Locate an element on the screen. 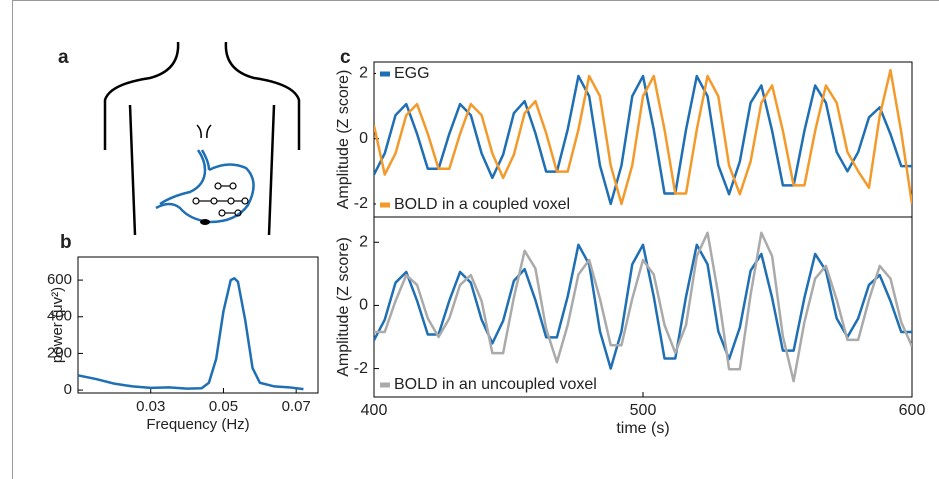 This screenshot has width=939, height=479. x-axis-label: time (s) is located at coordinates (642, 428).